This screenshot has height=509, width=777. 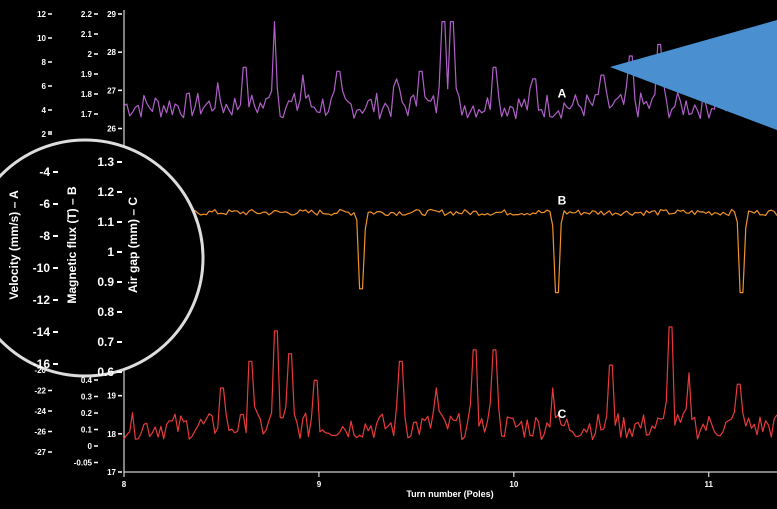 What do you see at coordinates (109, 267) in the screenshot?
I see `magnifier-flux-ticks: 1.3 1.2 1.1 1 0.9 0.8 0.7 0.6` at bounding box center [109, 267].